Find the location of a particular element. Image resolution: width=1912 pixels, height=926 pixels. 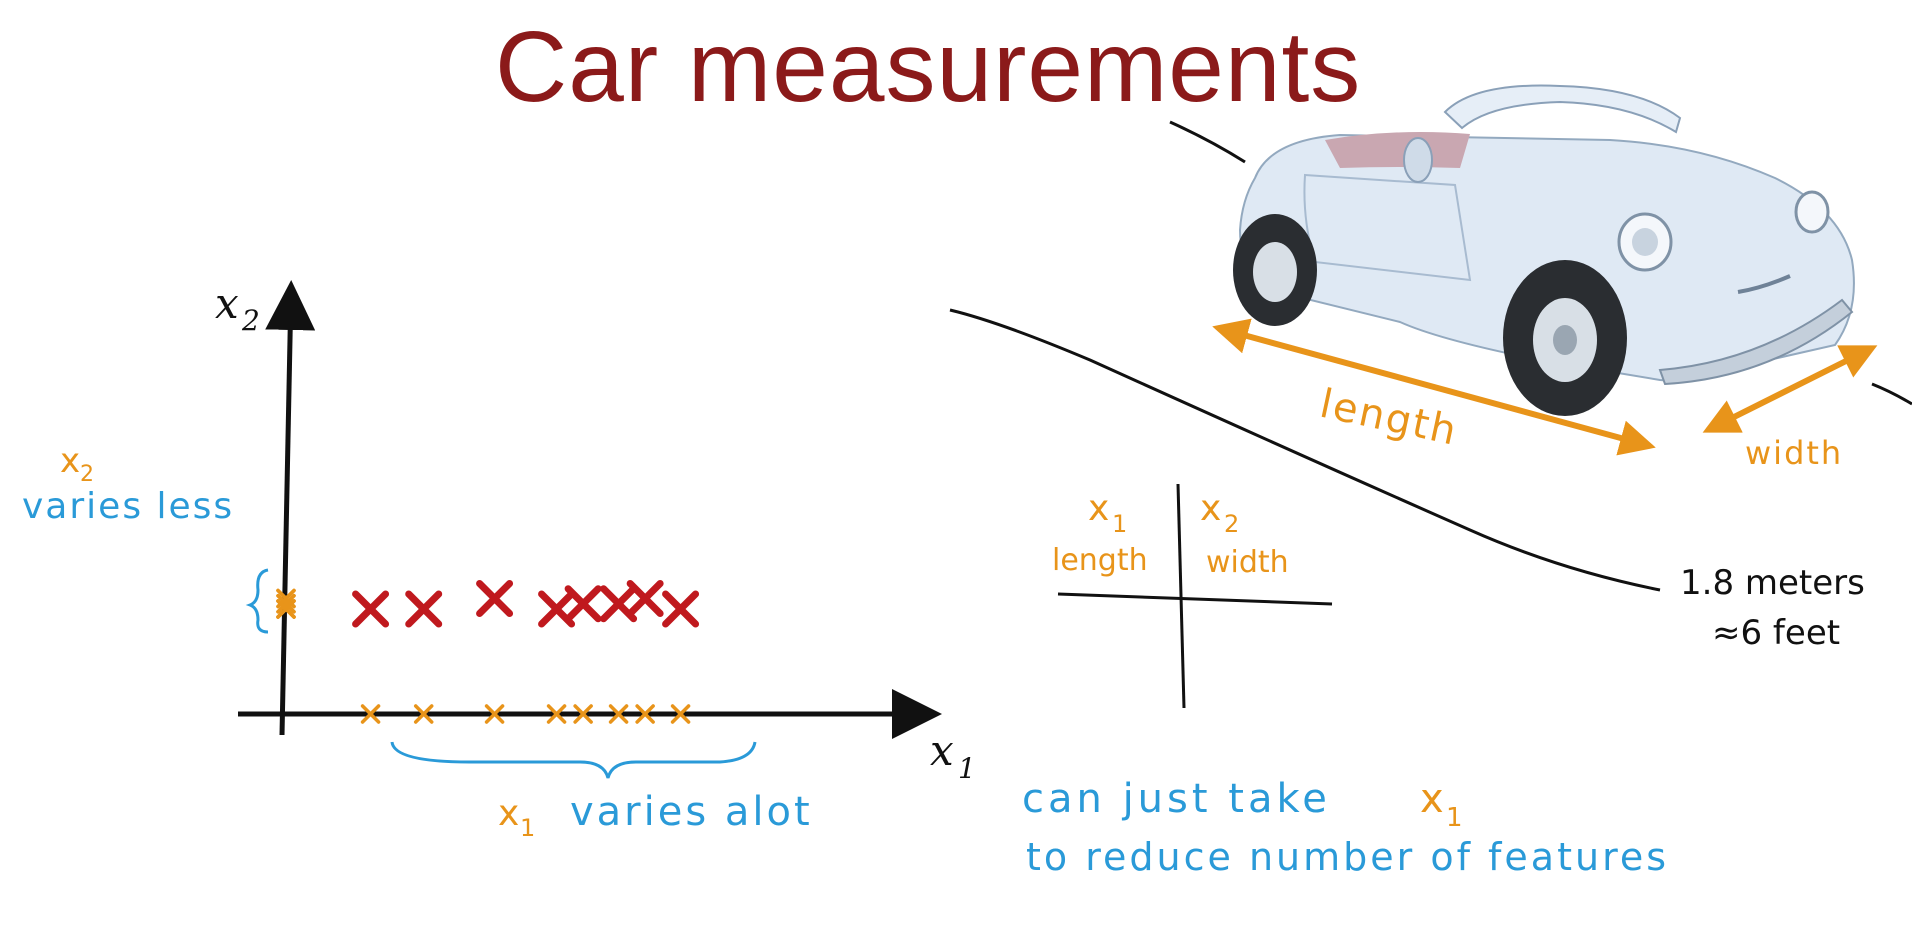

table-col2-variable: x 2 is located at coordinates (1219, 513).